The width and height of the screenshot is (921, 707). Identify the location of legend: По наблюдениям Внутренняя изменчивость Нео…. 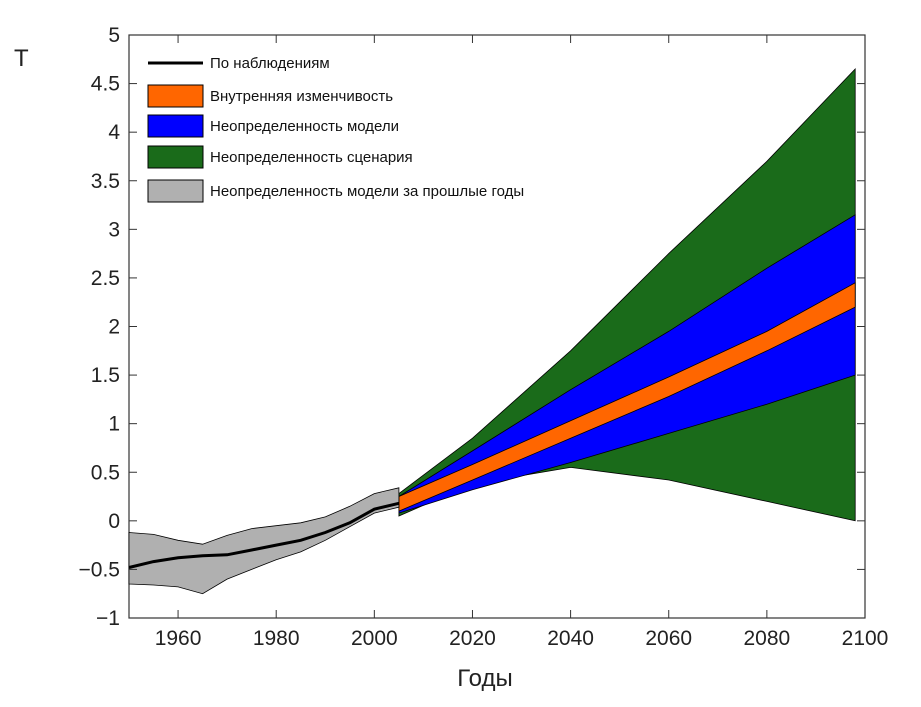
(335, 129).